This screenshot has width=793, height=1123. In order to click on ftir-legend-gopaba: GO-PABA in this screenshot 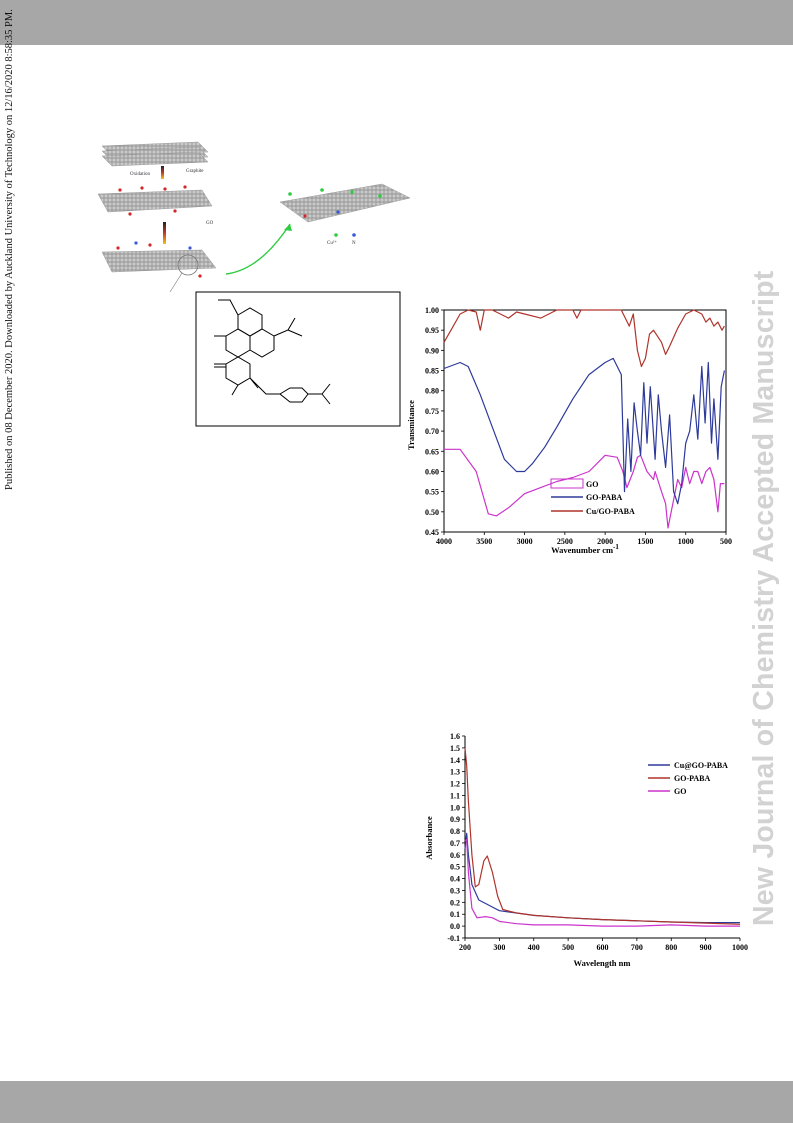, I will do `click(604, 497)`.